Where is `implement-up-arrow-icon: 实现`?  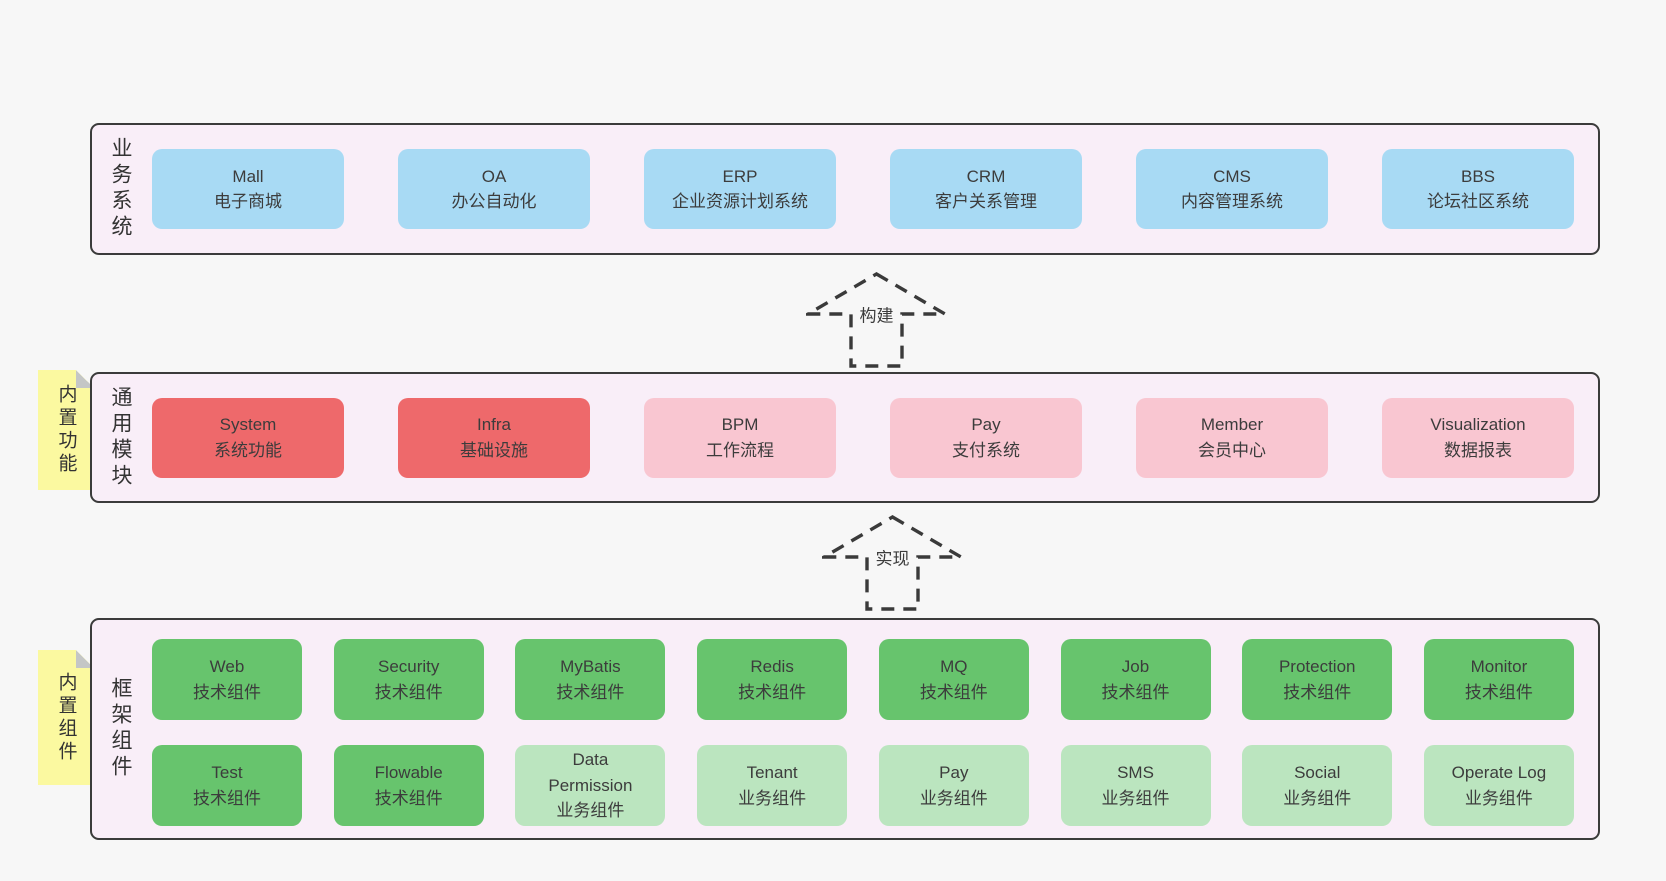 implement-up-arrow-icon: 实现 is located at coordinates (892, 563).